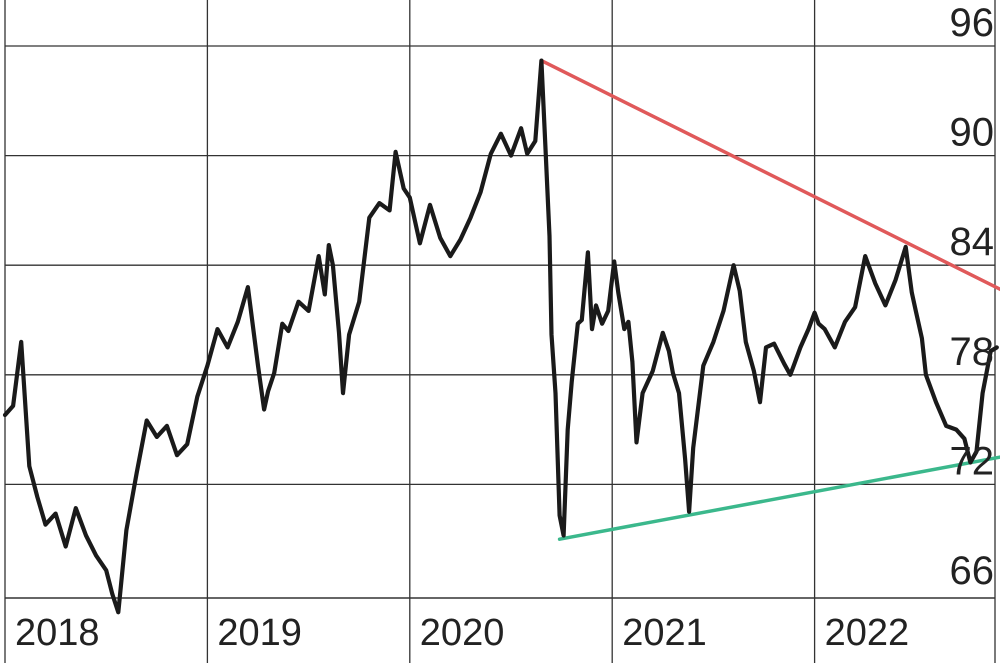 This screenshot has width=1000, height=663. What do you see at coordinates (972, 461) in the screenshot?
I see `y-tick-label: 72` at bounding box center [972, 461].